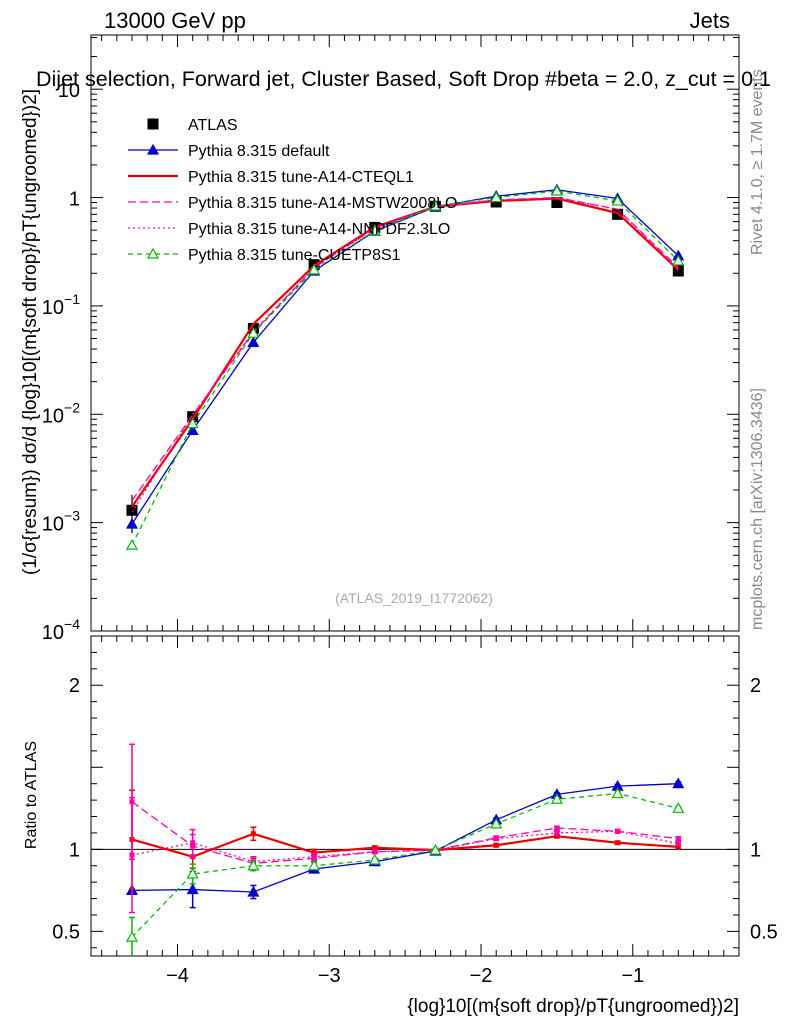  What do you see at coordinates (31, 795) in the screenshot?
I see `ratio-y-axis-label: Ratio to ATLAS` at bounding box center [31, 795].